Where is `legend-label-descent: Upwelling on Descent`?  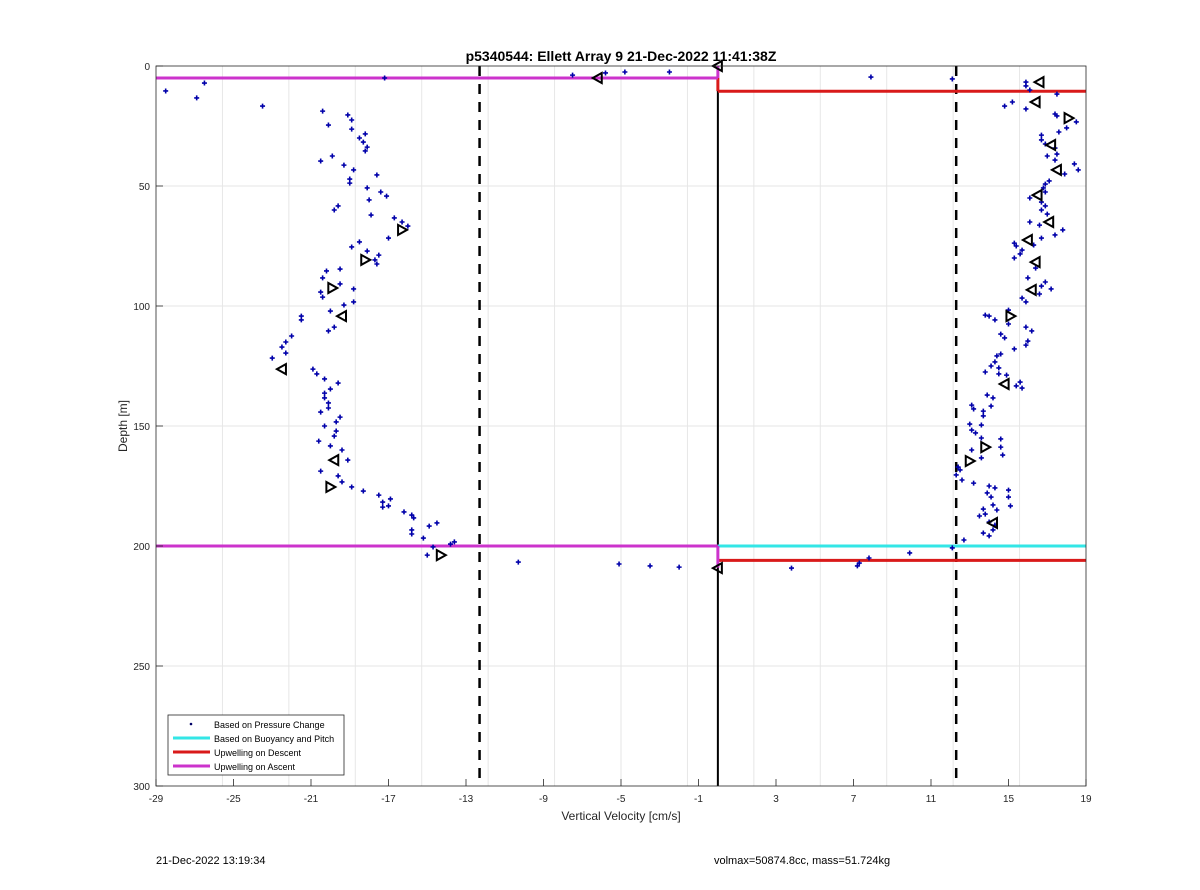
legend-label-descent: Upwelling on Descent is located at coordinates (258, 753).